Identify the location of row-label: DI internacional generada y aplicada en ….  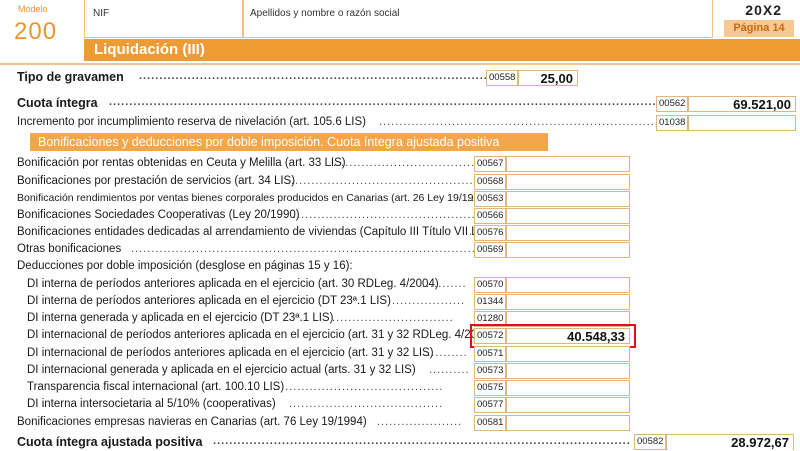
(248, 370).